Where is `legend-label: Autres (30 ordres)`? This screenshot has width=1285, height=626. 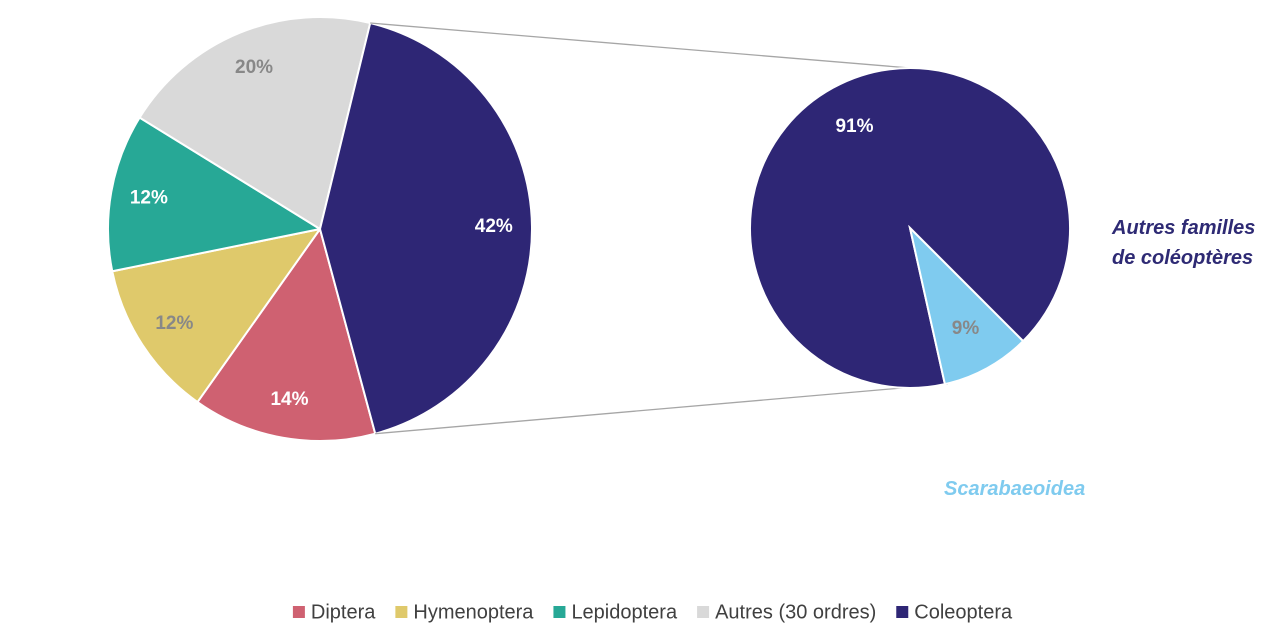
legend-label: Autres (30 ordres) is located at coordinates (795, 612).